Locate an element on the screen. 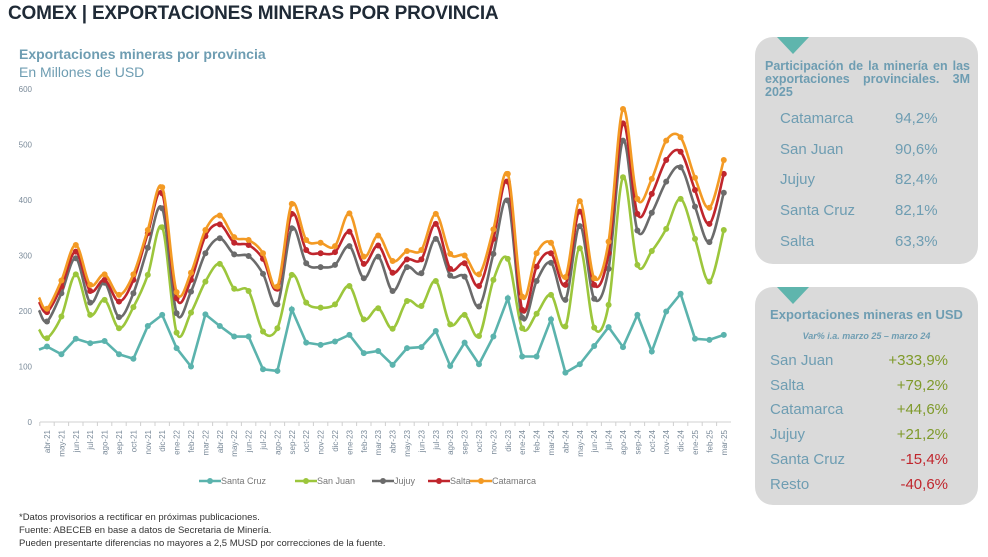 The image size is (988, 557). legend-item: Salta is located at coordinates (449, 481).